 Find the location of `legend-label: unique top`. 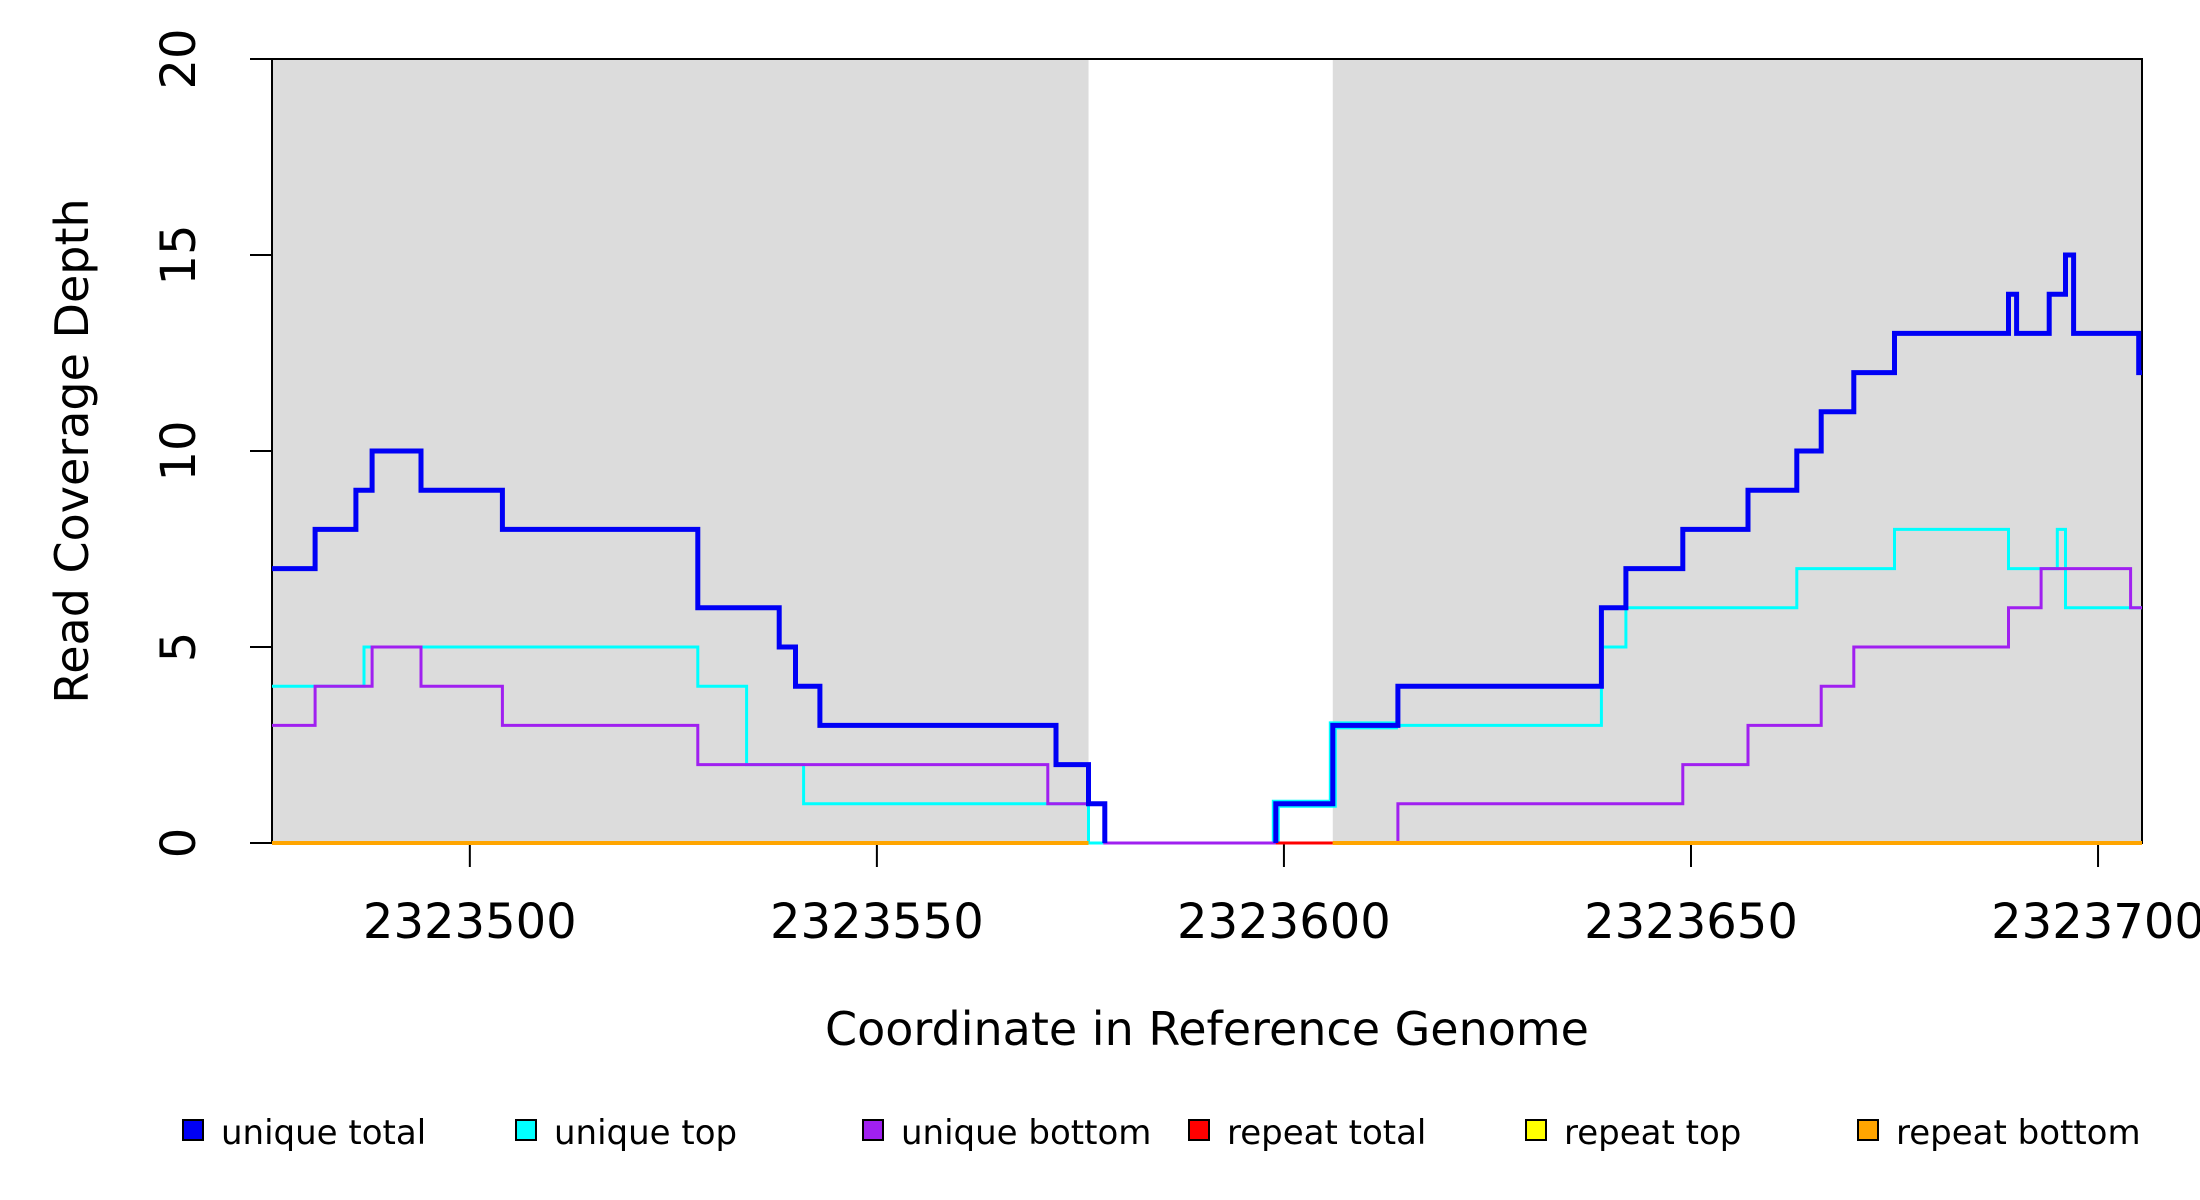

legend-label: unique top is located at coordinates (645, 1133).